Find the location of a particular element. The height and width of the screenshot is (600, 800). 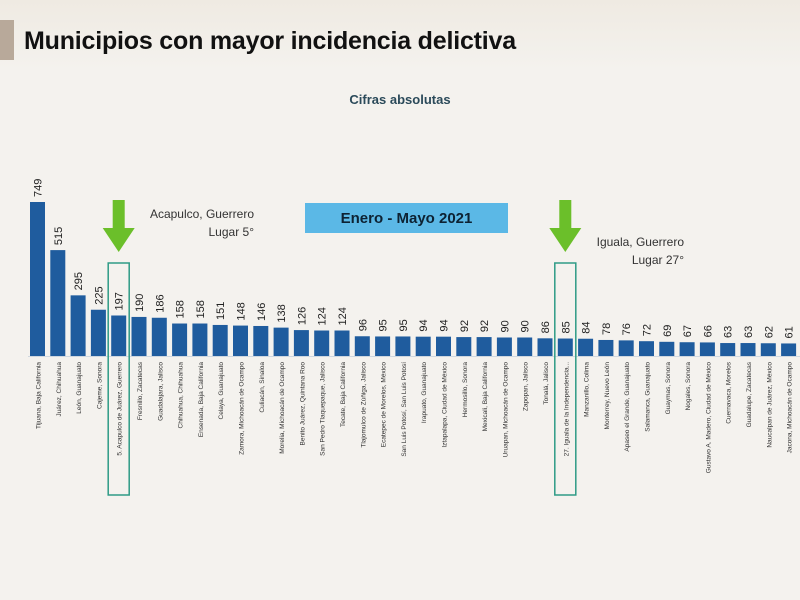

category-label: Zapopan, Jalisco is located at coordinates (526, 387).